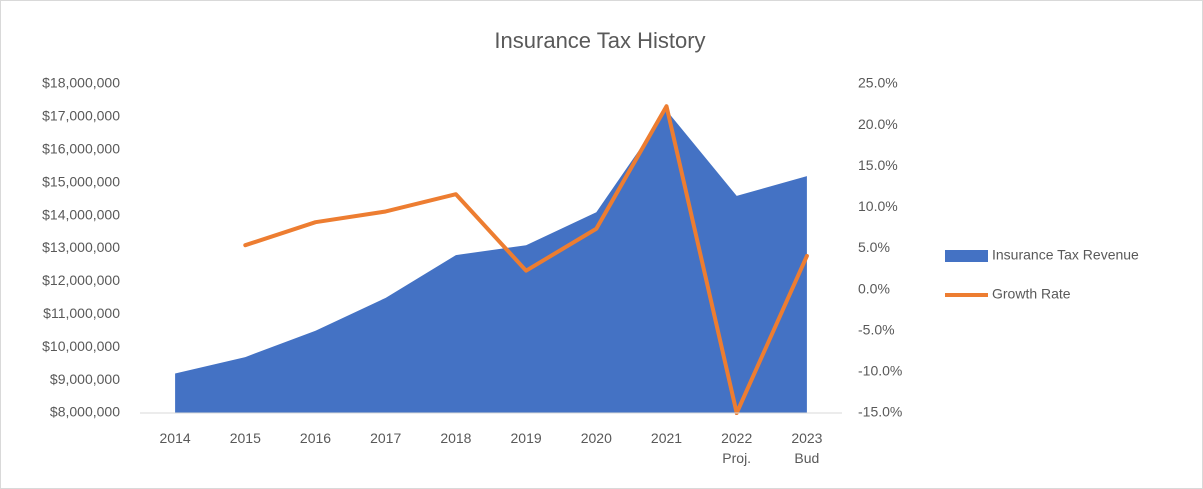 The height and width of the screenshot is (489, 1203). Describe the element at coordinates (81, 214) in the screenshot. I see `y-tick-label: $14,000,000` at that location.